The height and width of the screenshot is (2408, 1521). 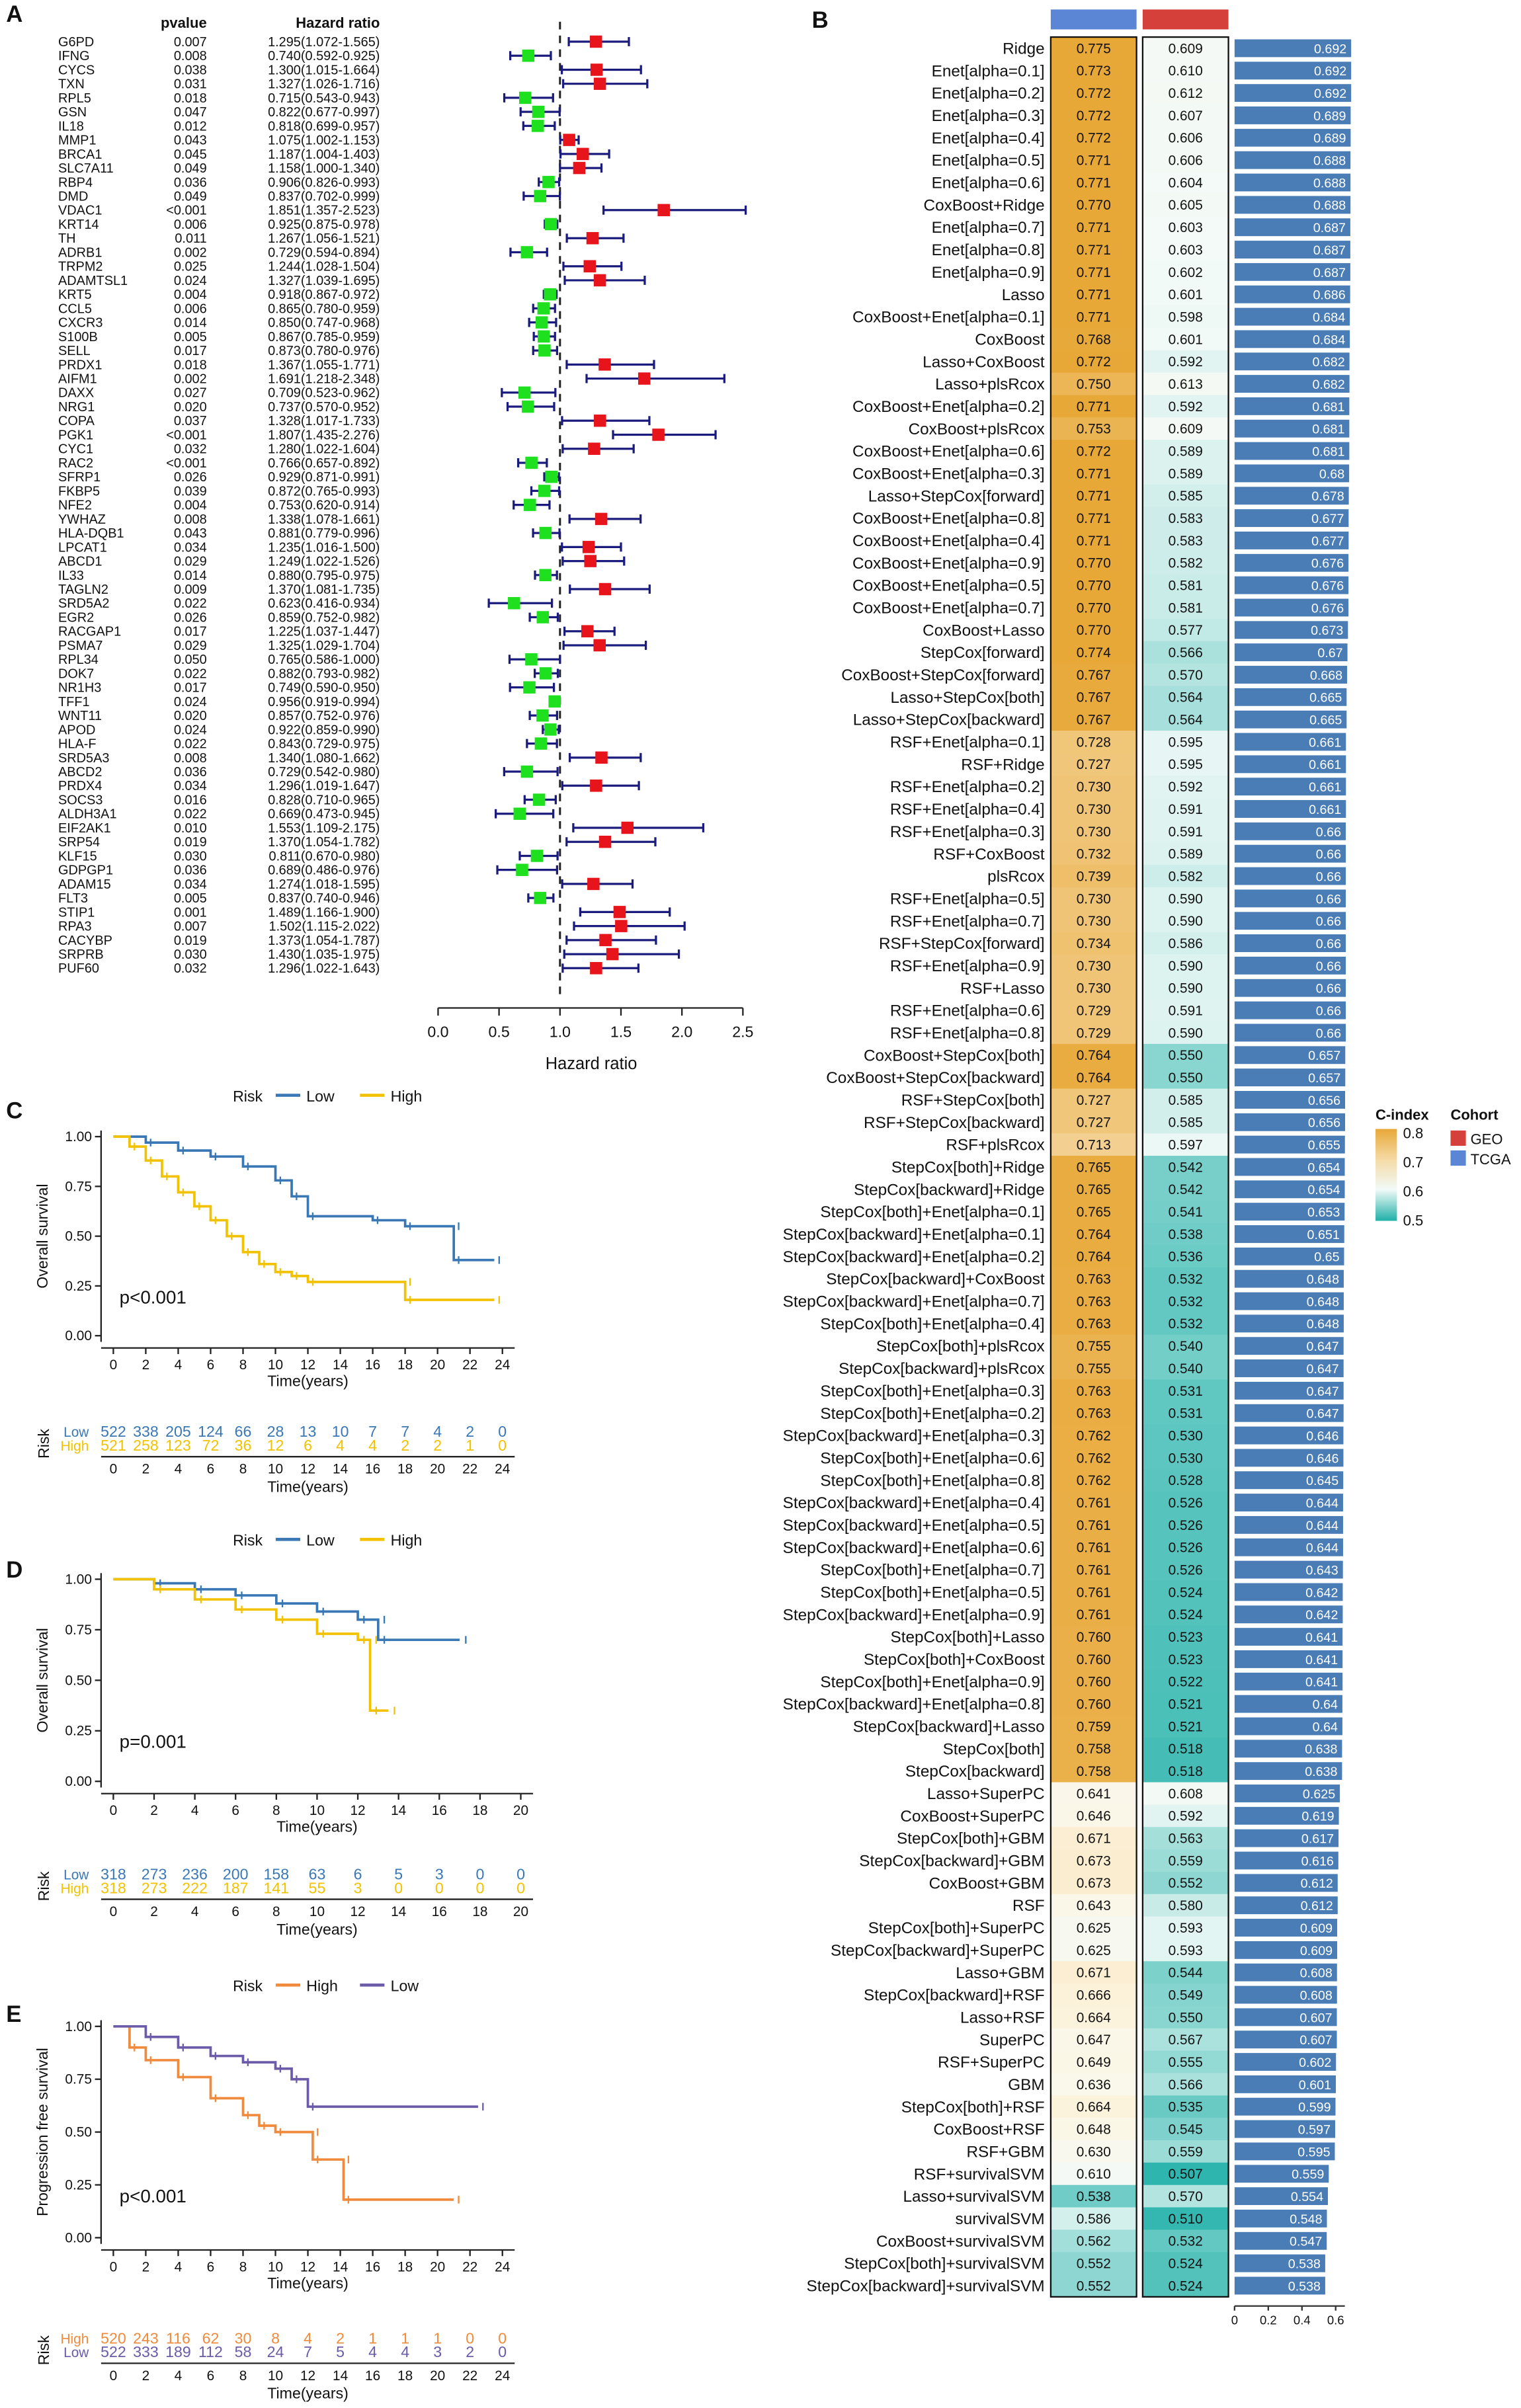 What do you see at coordinates (1186, 2040) in the screenshot?
I see `cindex-value: 0.567` at bounding box center [1186, 2040].